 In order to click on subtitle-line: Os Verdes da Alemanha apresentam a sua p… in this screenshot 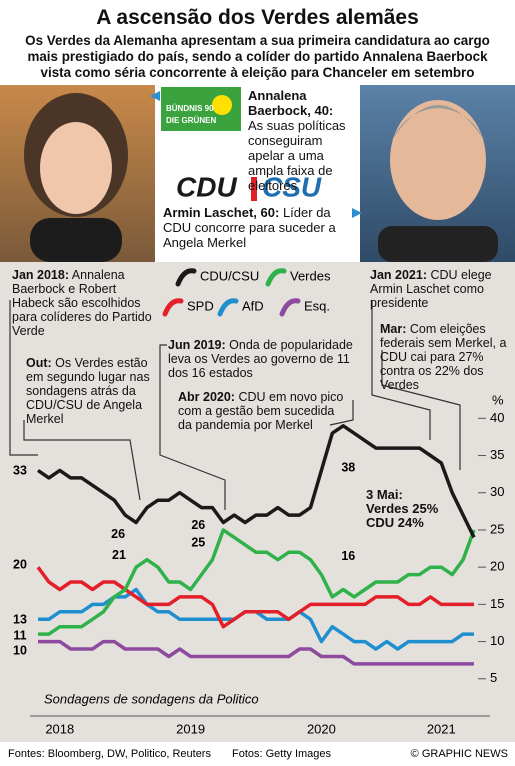, I will do `click(257, 40)`.